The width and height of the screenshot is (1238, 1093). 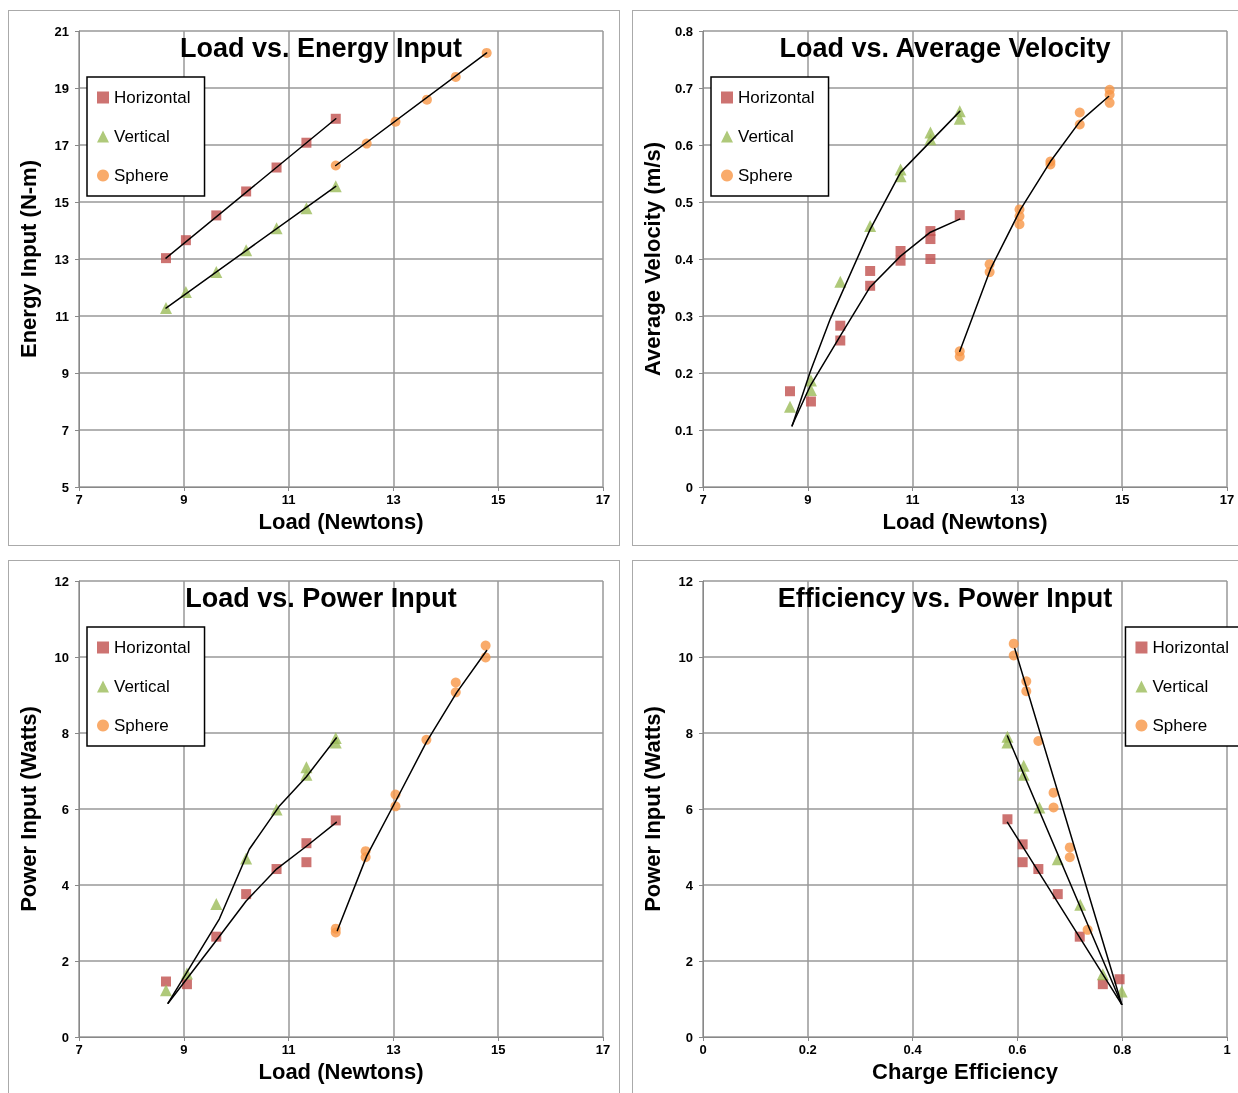 What do you see at coordinates (683, 145) in the screenshot?
I see `y-tick-label: 0.6` at bounding box center [683, 145].